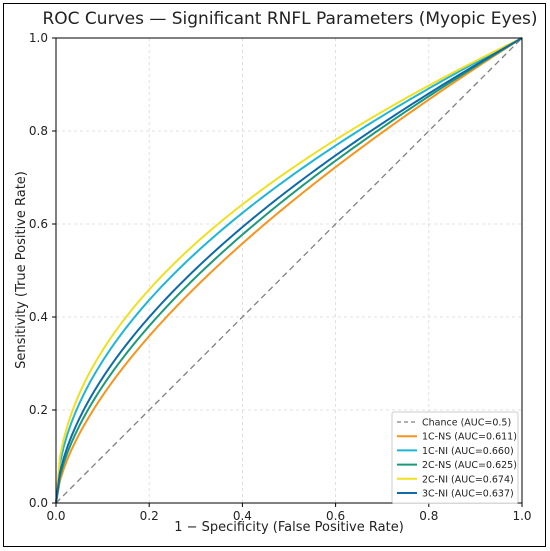 This screenshot has height=551, width=550. What do you see at coordinates (289, 527) in the screenshot?
I see `x-axis-label: 1 − Specificity (False Positive Rate)` at bounding box center [289, 527].